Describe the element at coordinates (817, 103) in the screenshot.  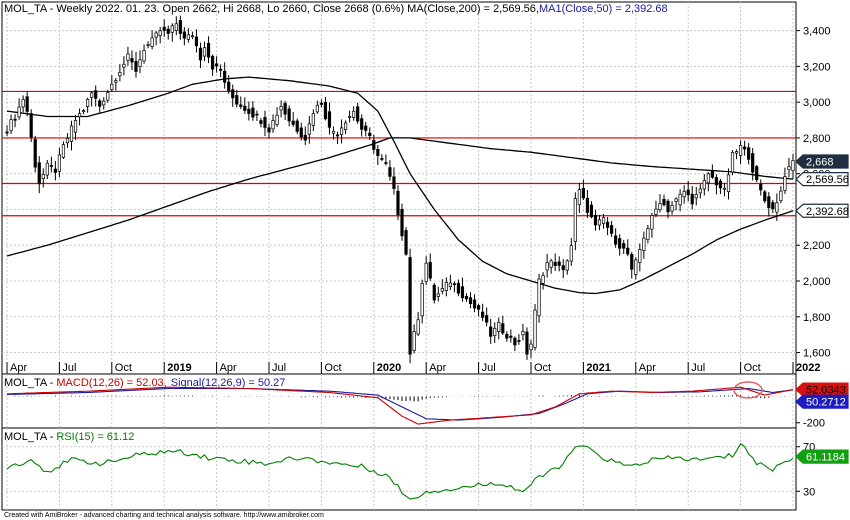
I see `price-tick-label: 3,000` at that location.